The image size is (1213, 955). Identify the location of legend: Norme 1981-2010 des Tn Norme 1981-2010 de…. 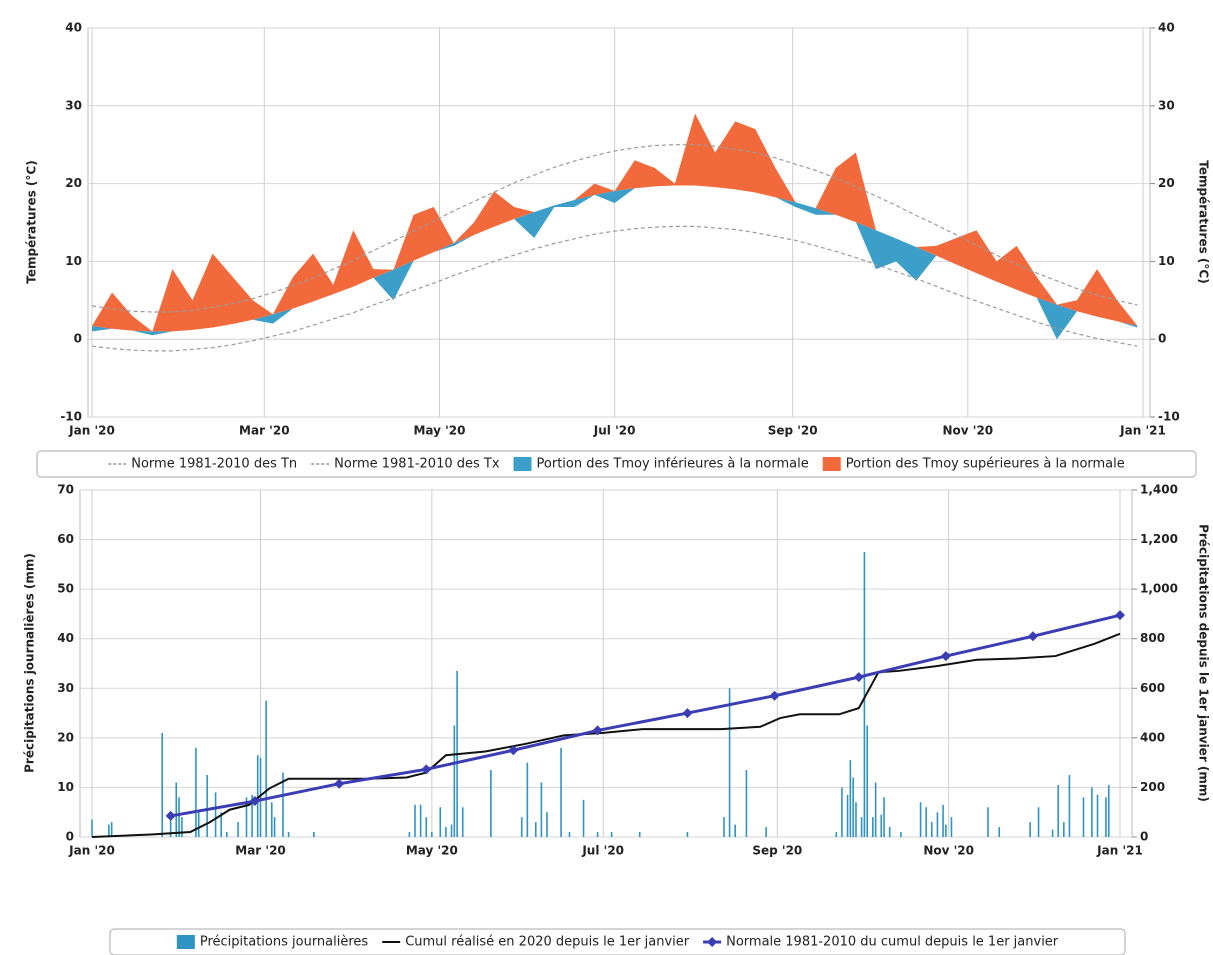
(616, 464).